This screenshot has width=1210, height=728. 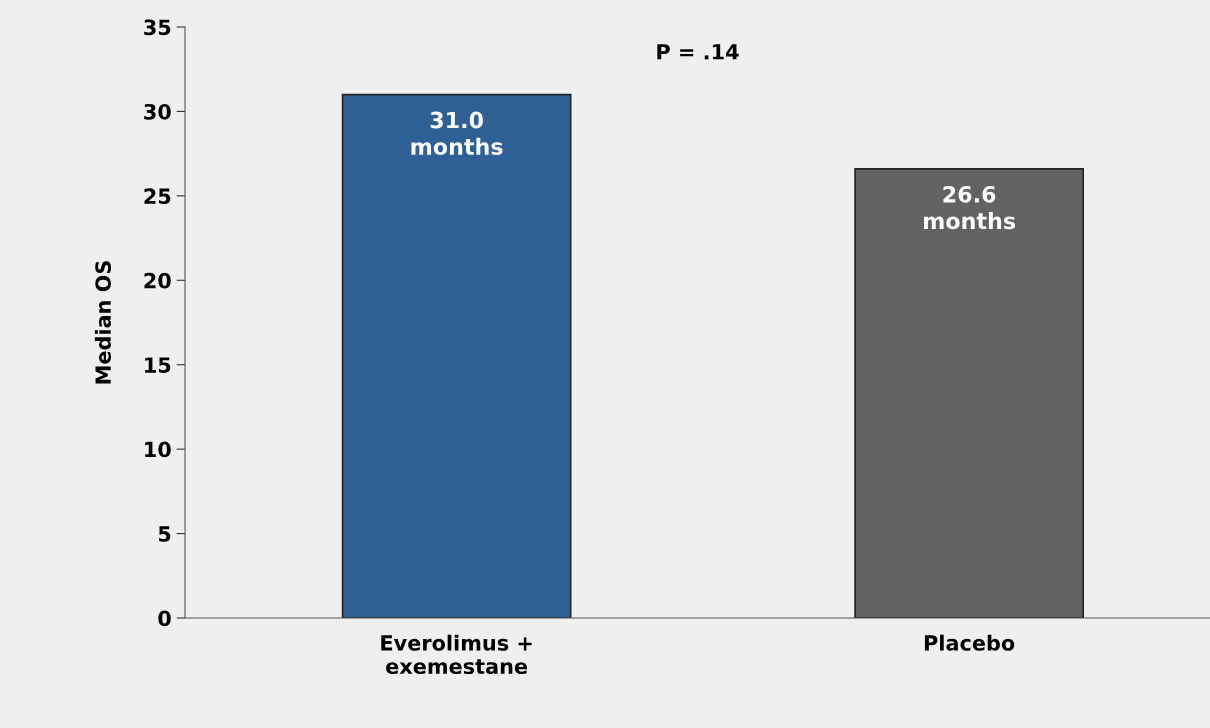 What do you see at coordinates (157, 111) in the screenshot?
I see `y-tick-label: 30` at bounding box center [157, 111].